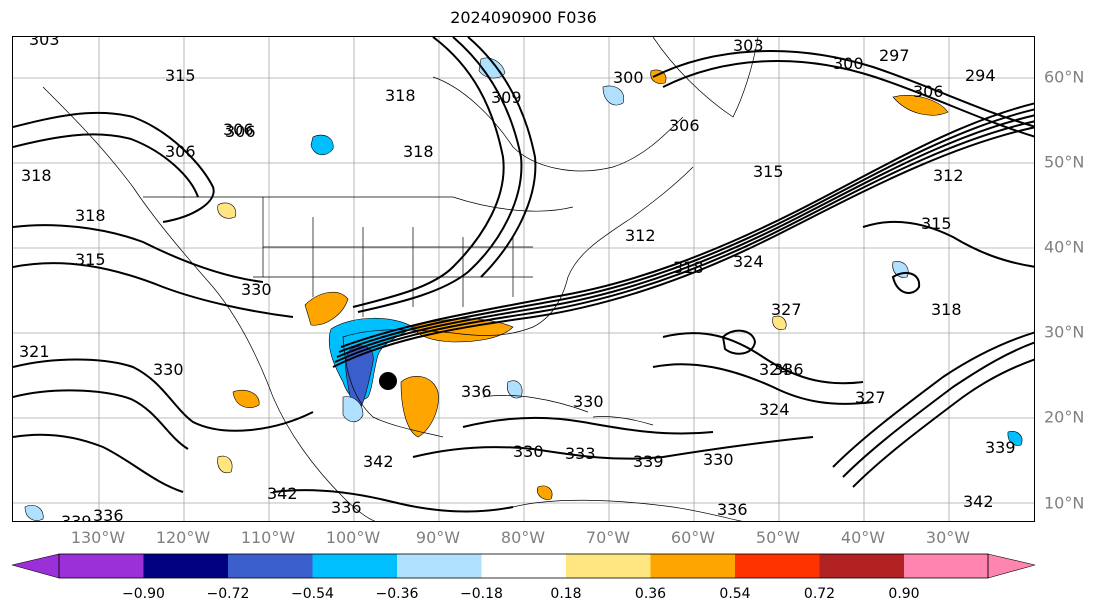 This screenshot has width=1105, height=615. I want to click on colorbar, so click(523, 566).